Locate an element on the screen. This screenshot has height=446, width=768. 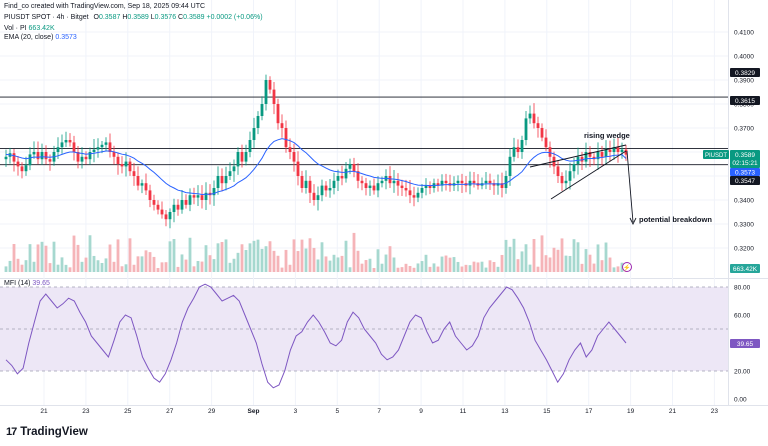
time-tick-label: 19 is located at coordinates (631, 411).